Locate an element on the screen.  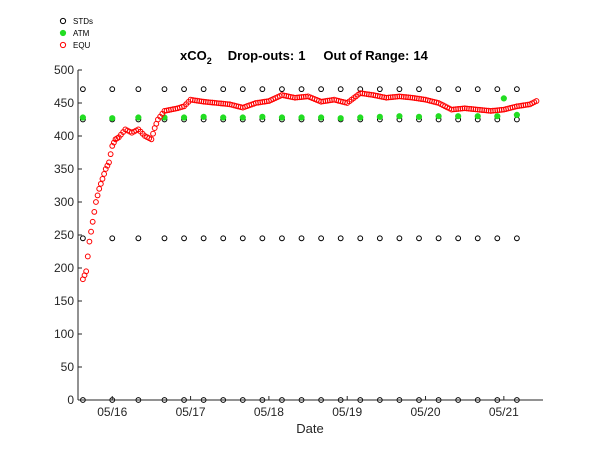
x-tick-label: 05/19 is located at coordinates (347, 412).